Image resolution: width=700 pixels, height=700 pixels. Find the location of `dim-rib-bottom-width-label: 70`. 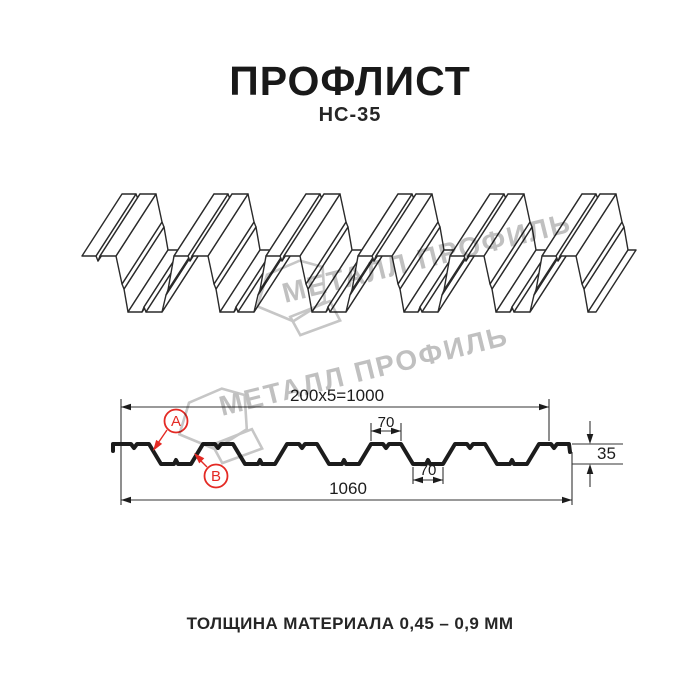

dim-rib-bottom-width-label: 70 is located at coordinates (428, 470).